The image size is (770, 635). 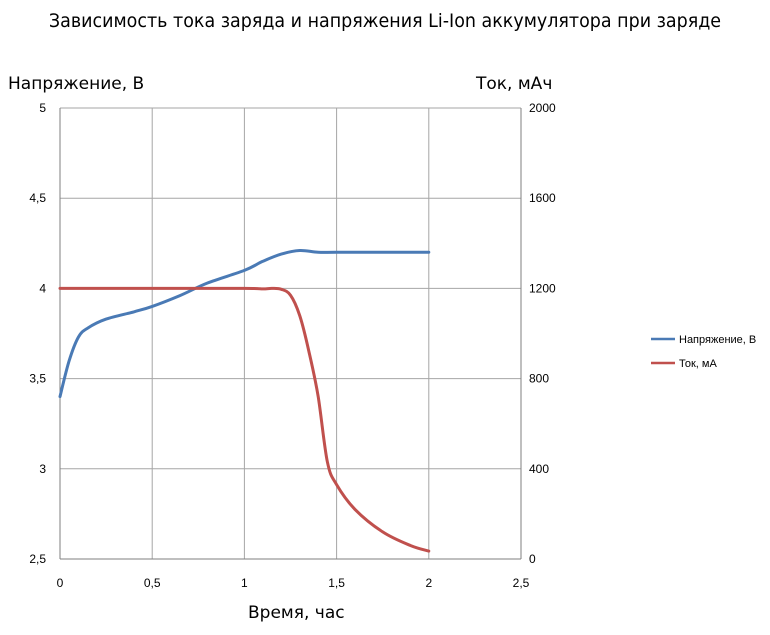 What do you see at coordinates (42, 108) in the screenshot?
I see `y-left-tick-label: 5` at bounding box center [42, 108].